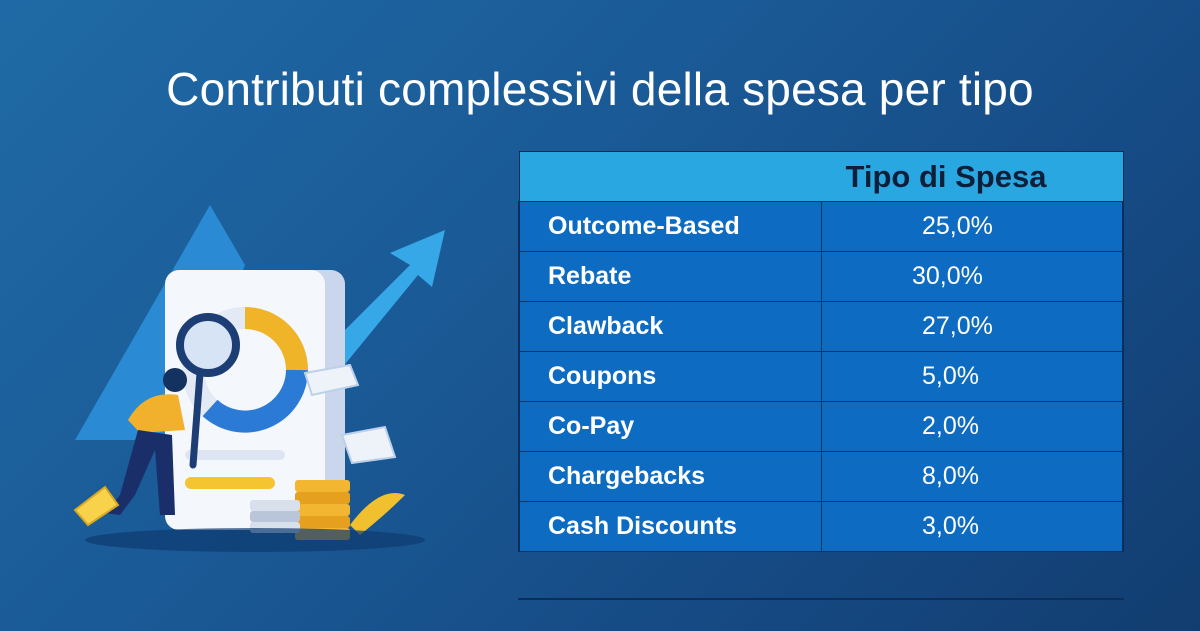  What do you see at coordinates (175, 380) in the screenshot?
I see `person-head` at bounding box center [175, 380].